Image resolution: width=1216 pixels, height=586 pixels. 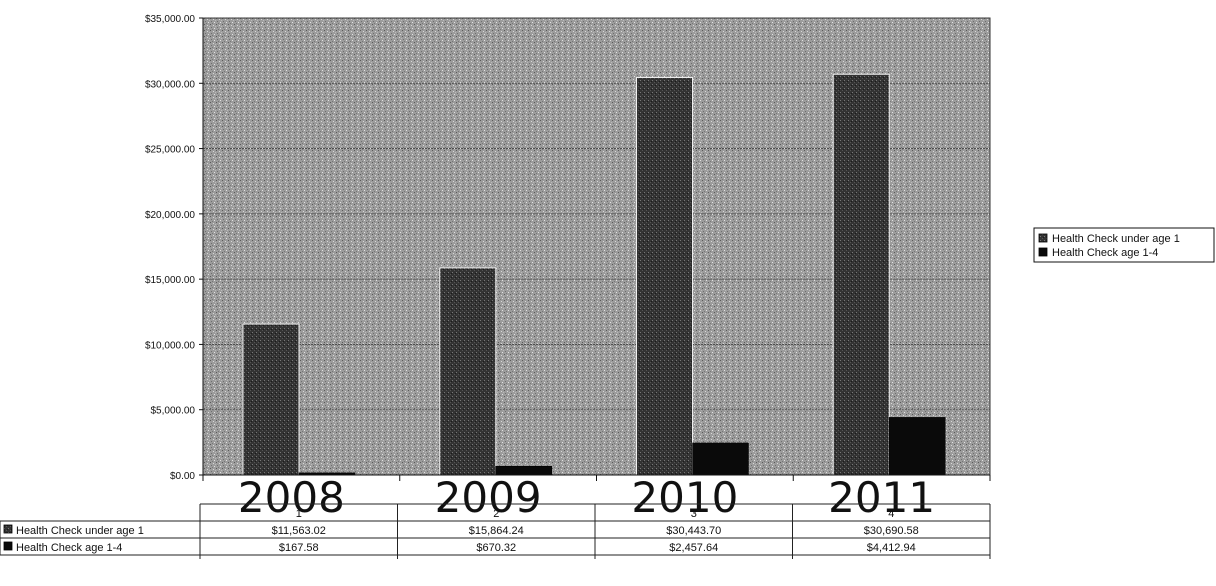 I want to click on legend-box, so click(x=1124, y=245).